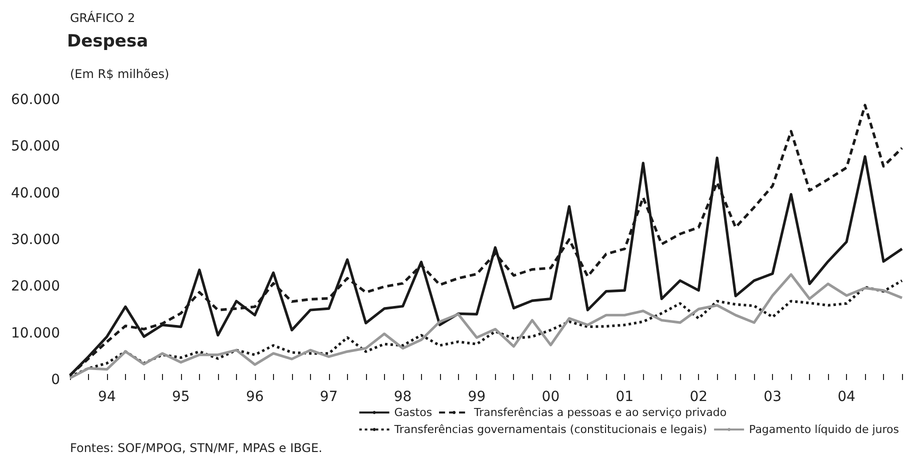  What do you see at coordinates (625, 397) in the screenshot?
I see `x-tick-label: 01` at bounding box center [625, 397].